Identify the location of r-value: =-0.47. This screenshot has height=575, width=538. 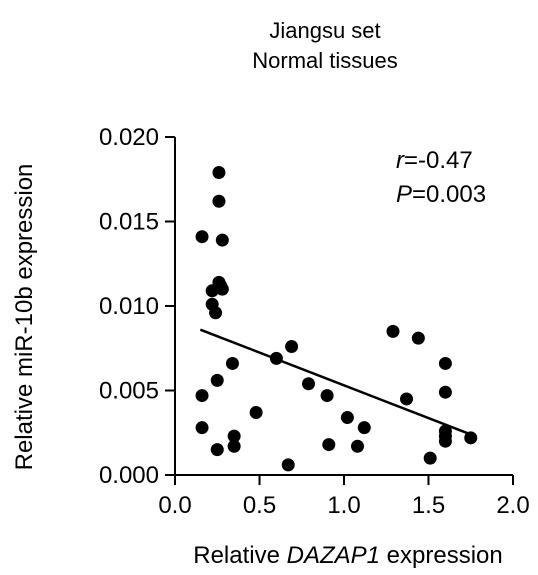
(438, 160).